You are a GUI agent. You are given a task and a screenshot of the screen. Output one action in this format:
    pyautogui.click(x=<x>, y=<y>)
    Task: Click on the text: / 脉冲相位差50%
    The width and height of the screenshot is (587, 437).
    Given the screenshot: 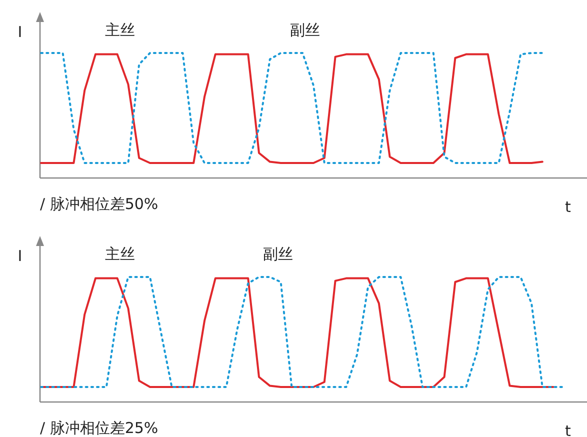 What is the action you would take?
    pyautogui.click(x=99, y=204)
    